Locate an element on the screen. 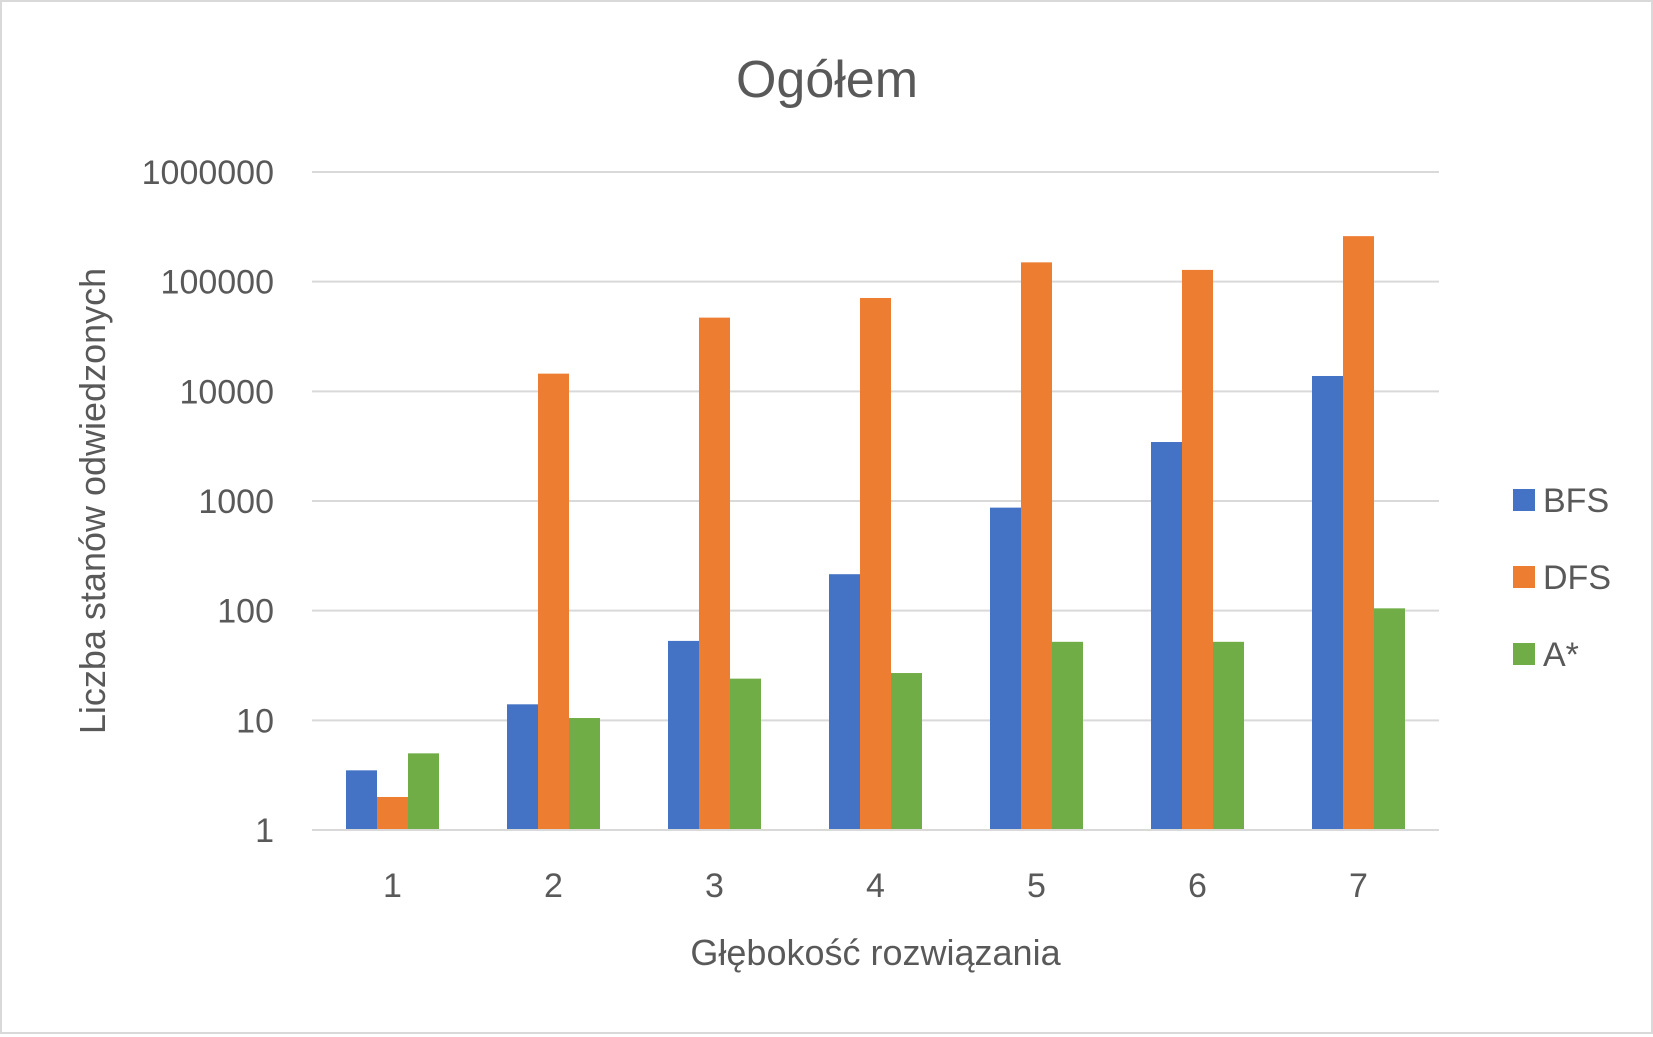 The height and width of the screenshot is (1037, 1653). legend-label: DFS is located at coordinates (1577, 578).